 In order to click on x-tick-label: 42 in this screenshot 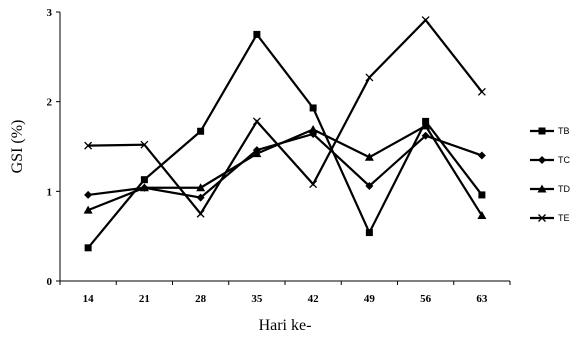, I will do `click(314, 299)`.